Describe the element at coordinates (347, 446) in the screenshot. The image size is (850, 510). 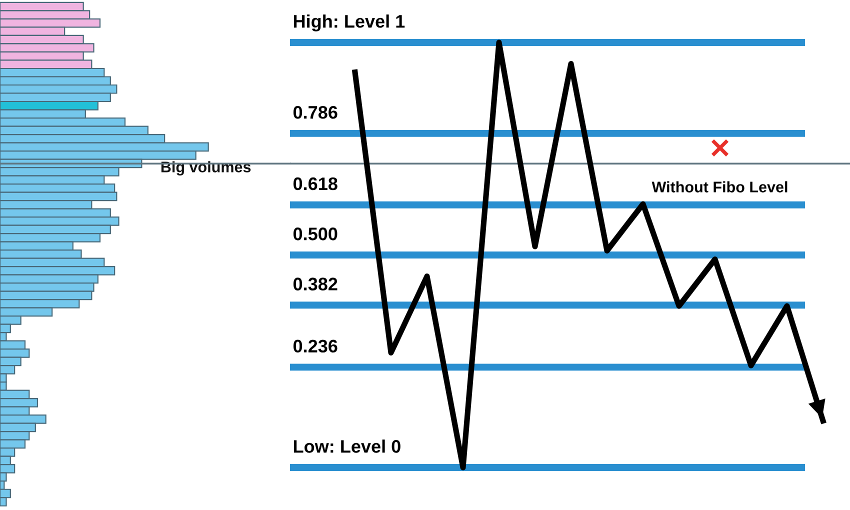
I see `ref-line-label: Low: Level 0` at that location.